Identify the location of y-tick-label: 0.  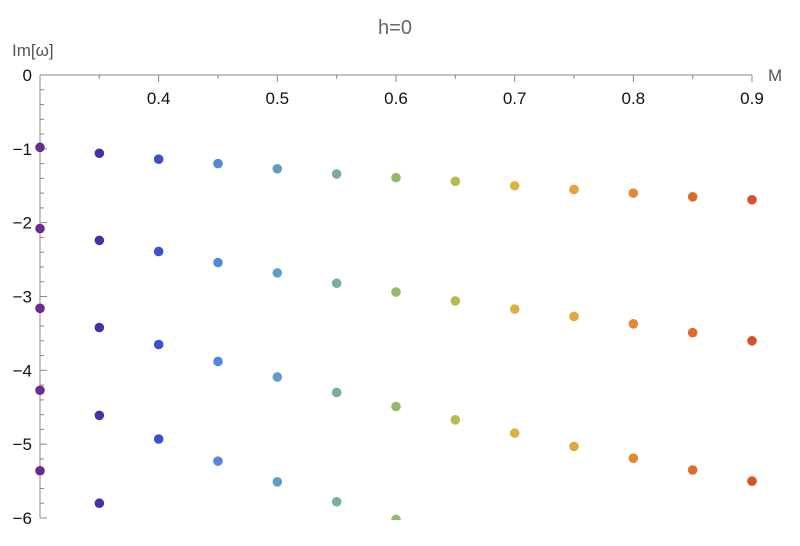
(27, 75).